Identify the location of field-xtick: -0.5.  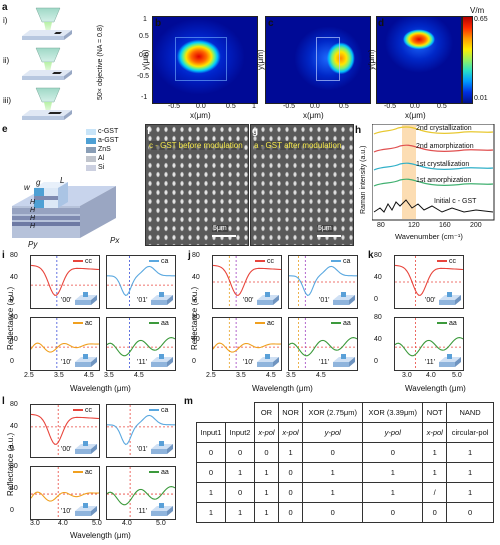
(289, 106).